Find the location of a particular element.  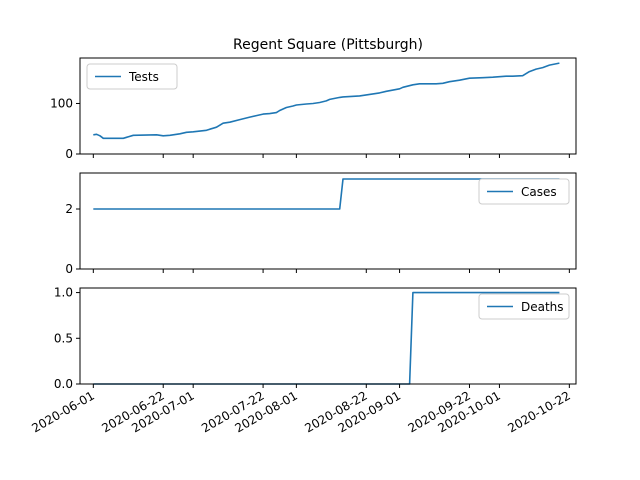

x-tick-label: 2020-06-01 is located at coordinates (62, 411).